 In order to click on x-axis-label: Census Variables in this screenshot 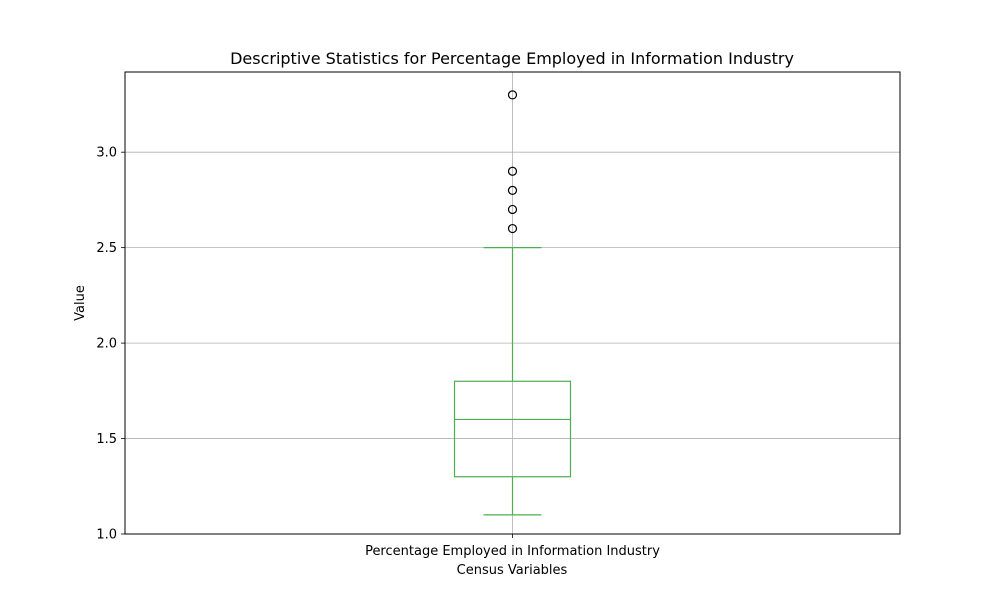, I will do `click(512, 570)`.